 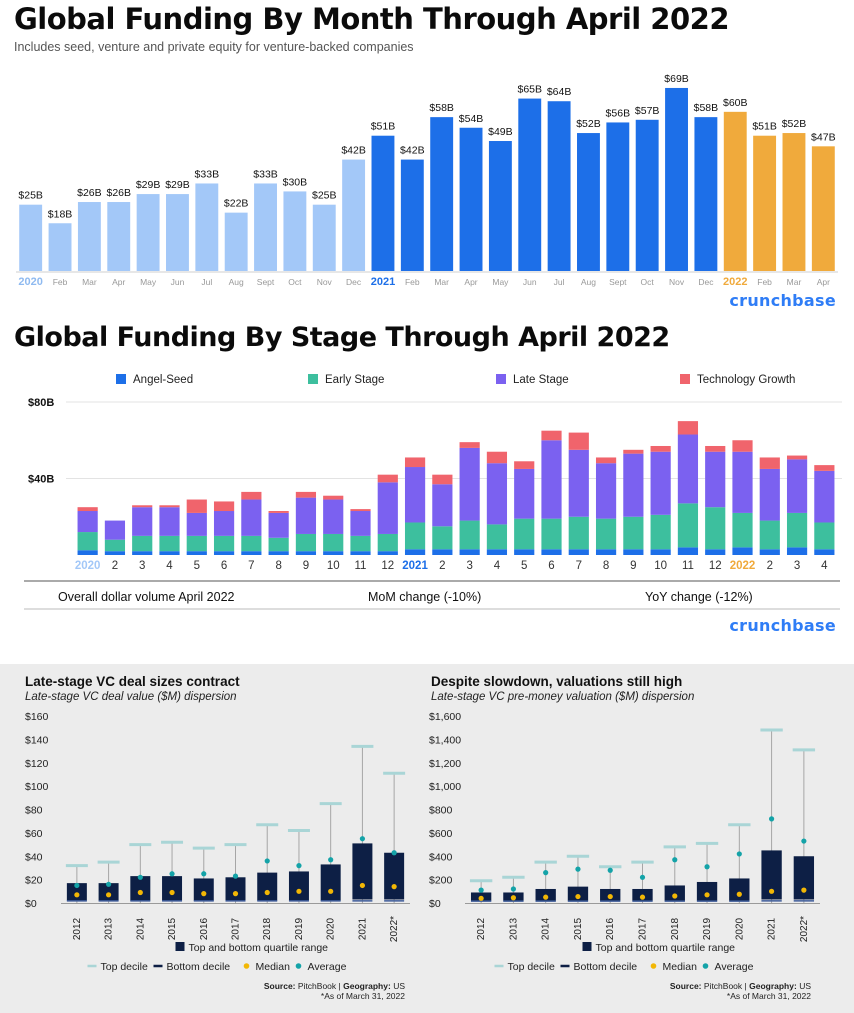 What do you see at coordinates (246, 966) in the screenshot?
I see `chart3-legend-swatch` at bounding box center [246, 966].